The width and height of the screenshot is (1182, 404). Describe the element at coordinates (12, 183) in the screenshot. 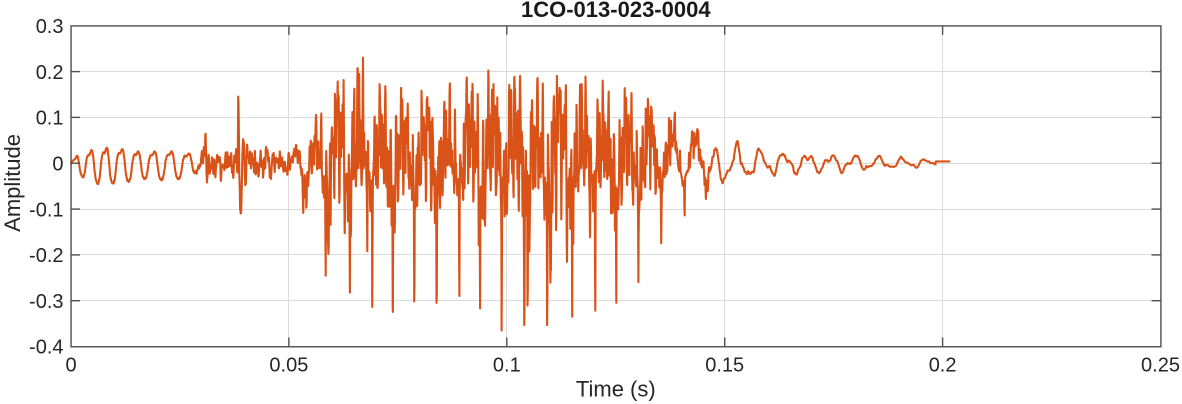

I see `svg-text: Amplitude` at that location.